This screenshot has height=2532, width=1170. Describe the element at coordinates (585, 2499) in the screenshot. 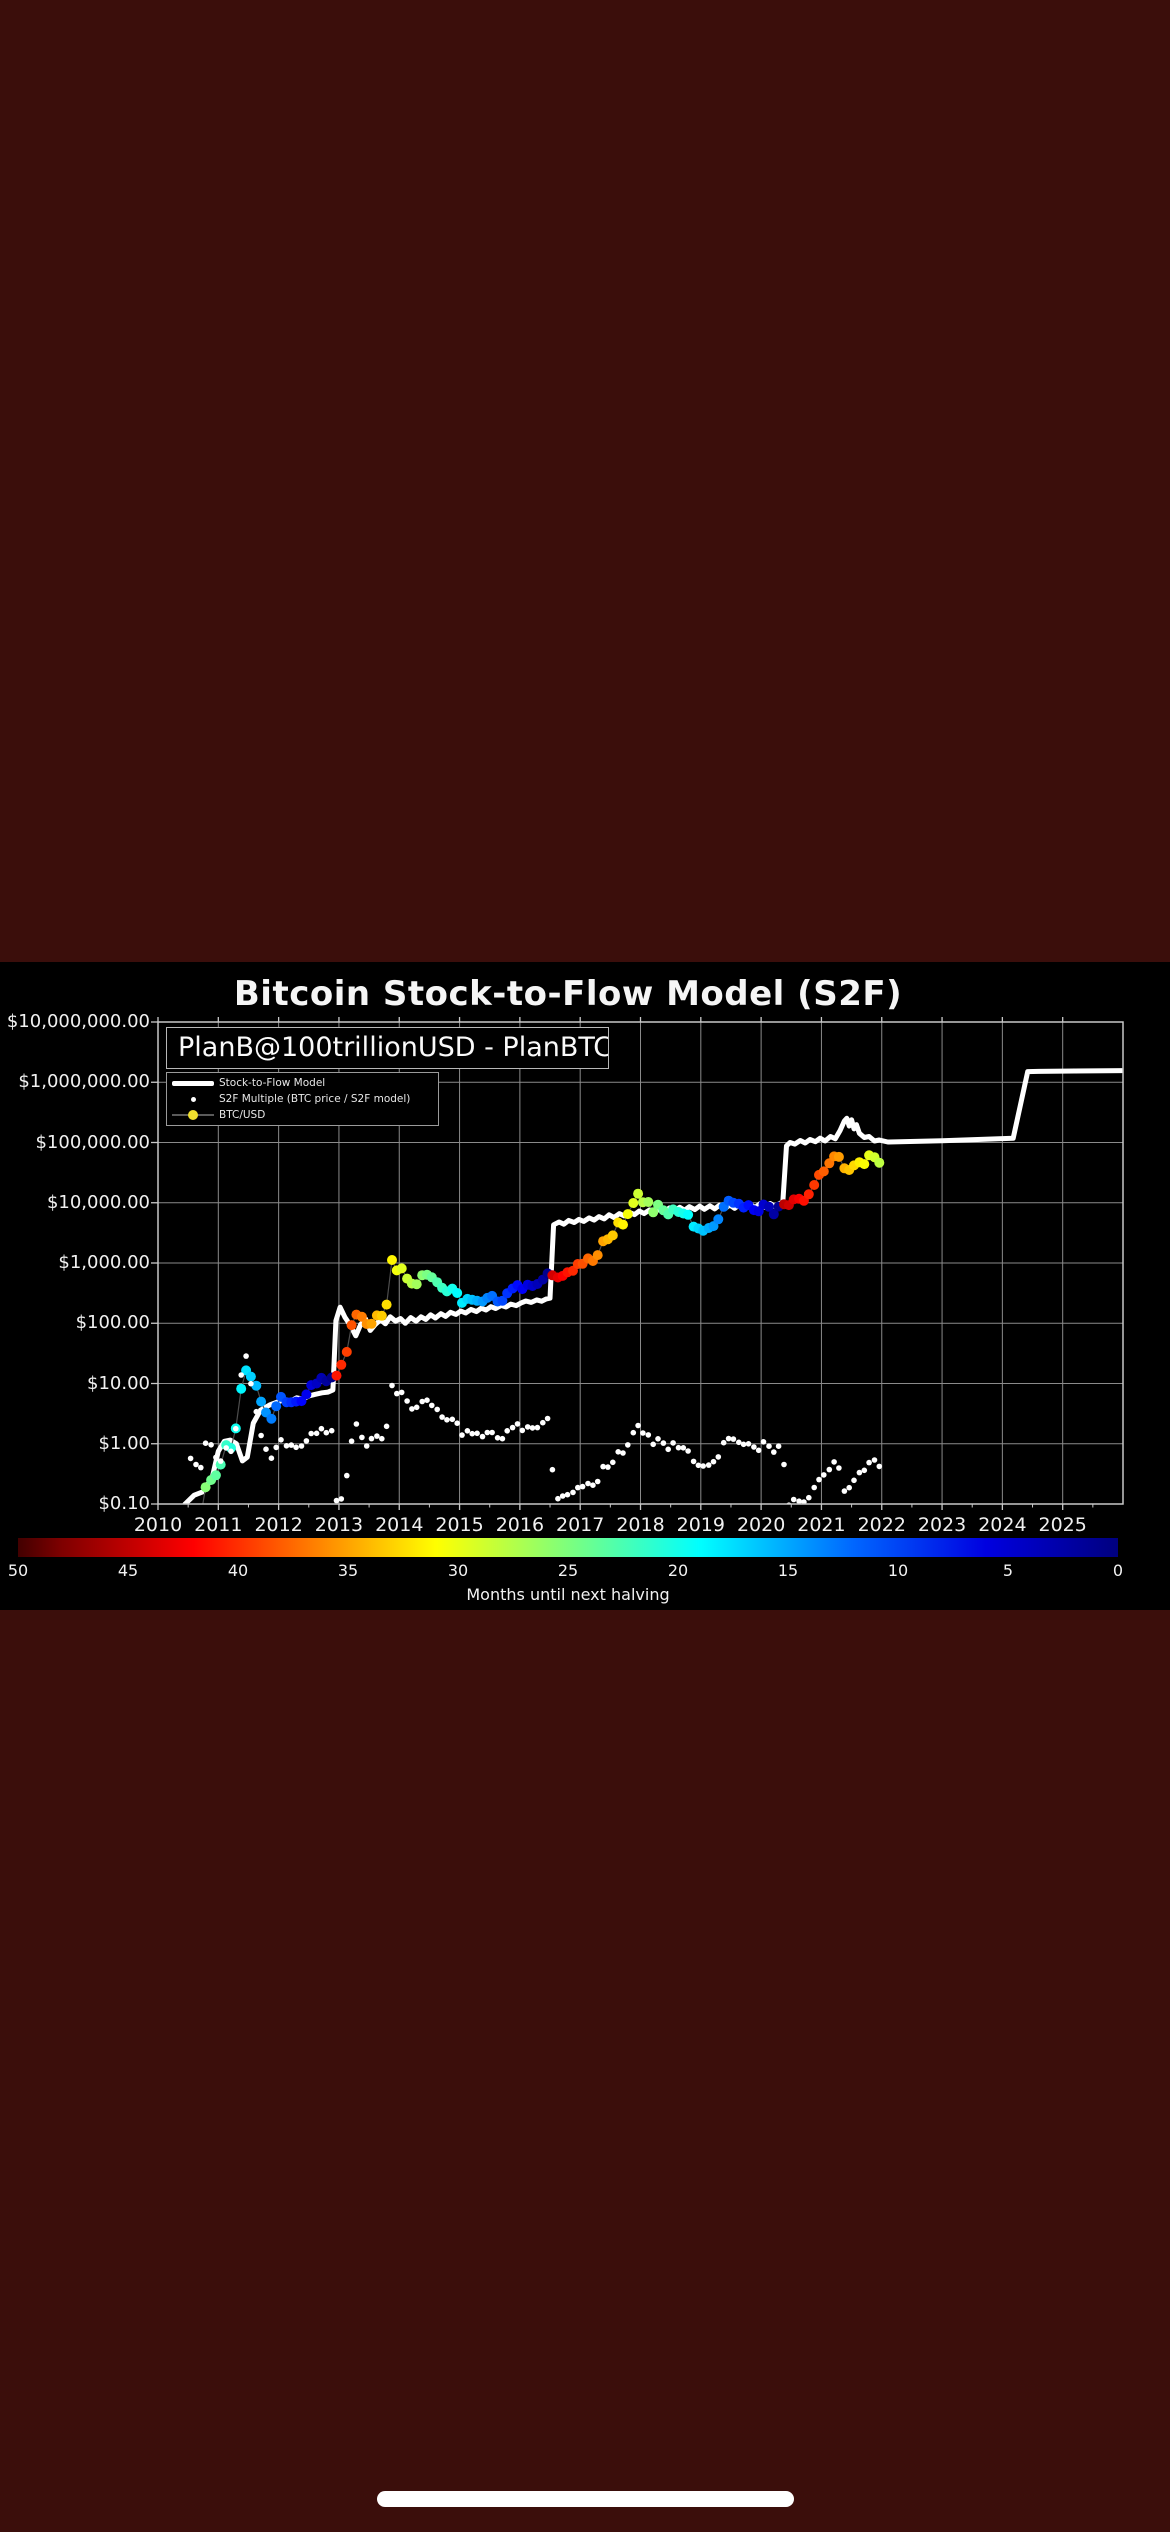

I see `home-indicator` at that location.